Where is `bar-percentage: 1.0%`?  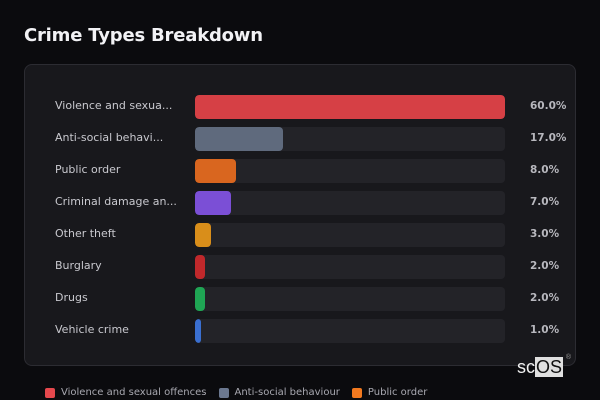 bar-percentage: 1.0% is located at coordinates (545, 330).